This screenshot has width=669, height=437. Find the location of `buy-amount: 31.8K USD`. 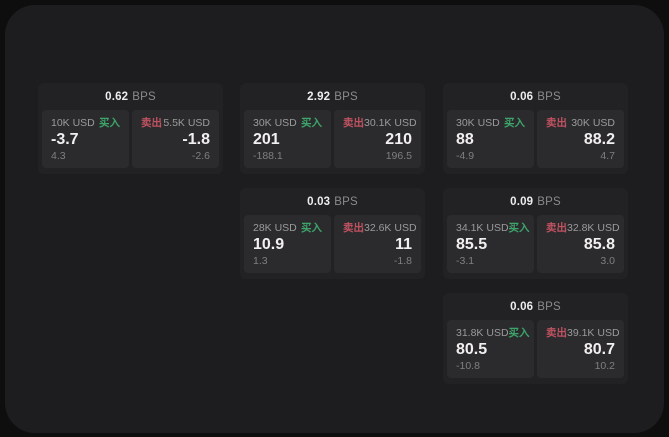

buy-amount: 31.8K USD is located at coordinates (482, 333).